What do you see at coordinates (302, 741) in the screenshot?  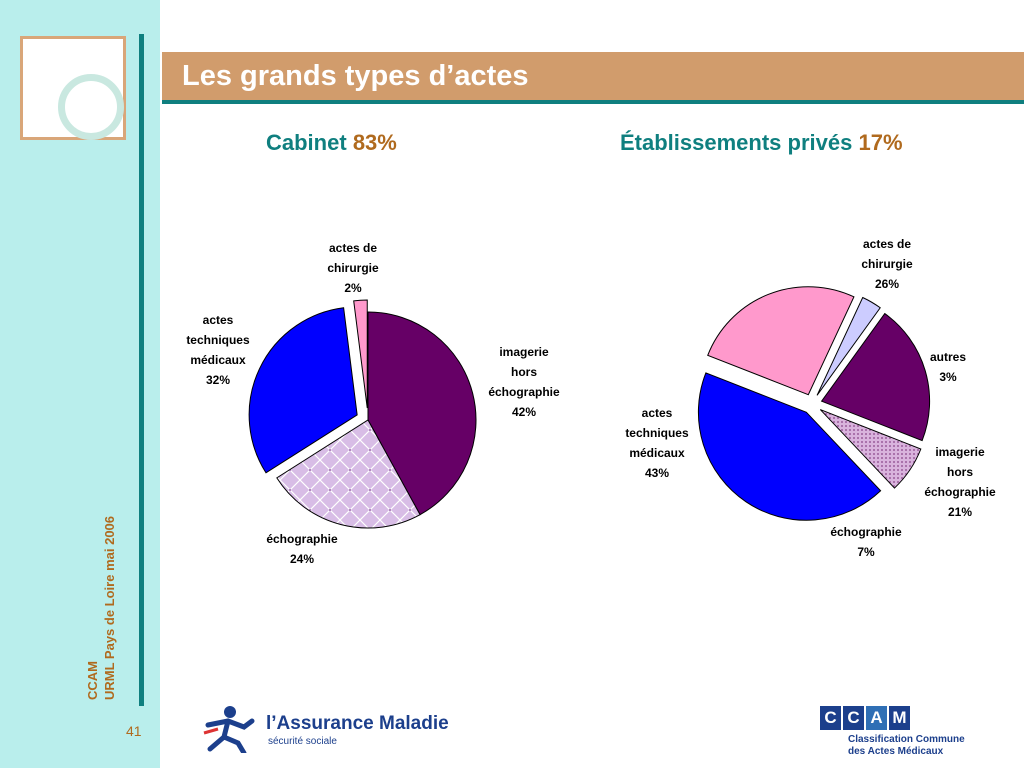 I see `assurance-maladie-subtitle: sécurité sociale` at bounding box center [302, 741].